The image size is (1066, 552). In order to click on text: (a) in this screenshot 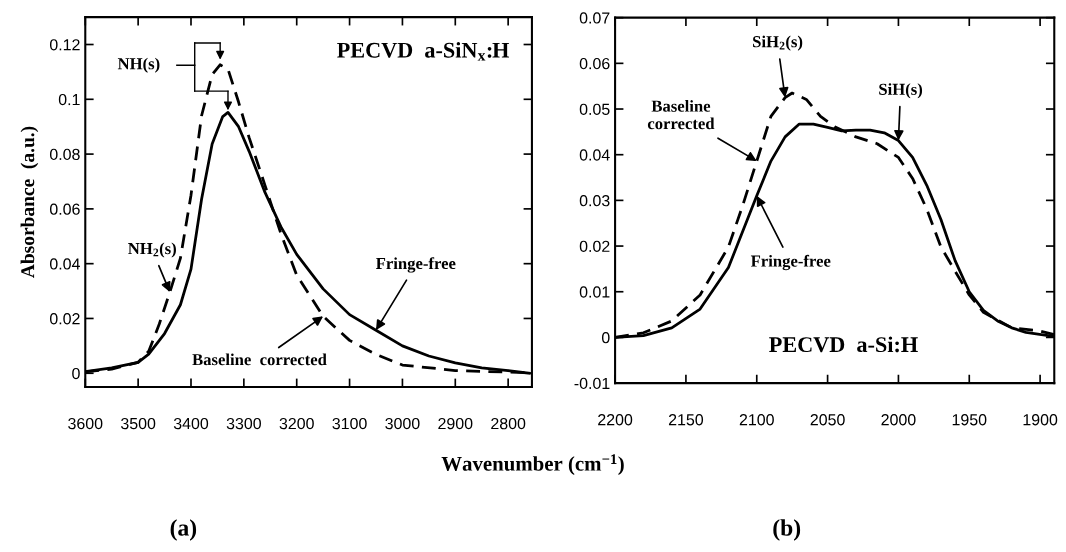, I will do `click(183, 530)`.